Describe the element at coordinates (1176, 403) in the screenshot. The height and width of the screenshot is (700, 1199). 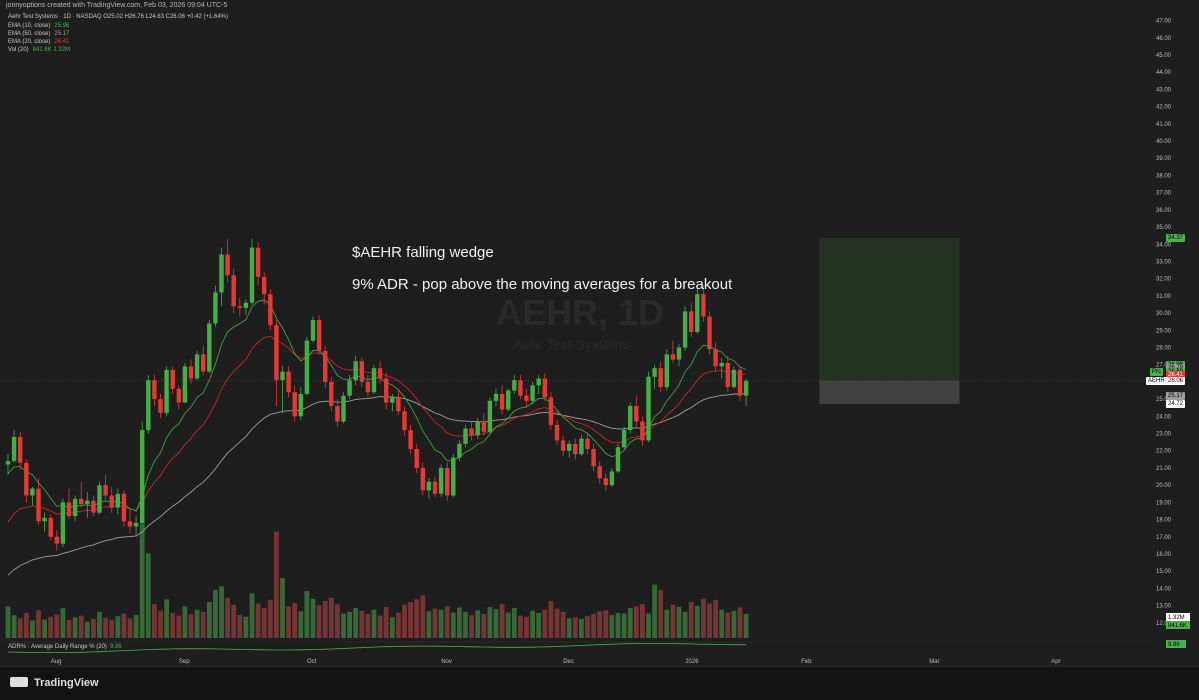
I see `price-tag: 24.72` at that location.